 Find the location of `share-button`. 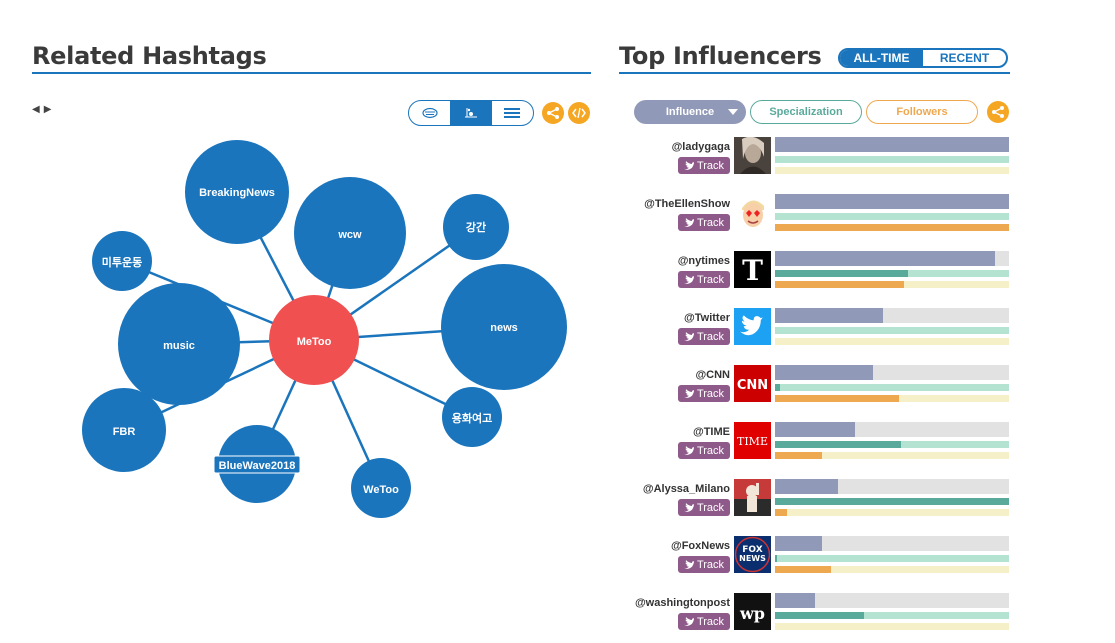

share-button is located at coordinates (553, 113).